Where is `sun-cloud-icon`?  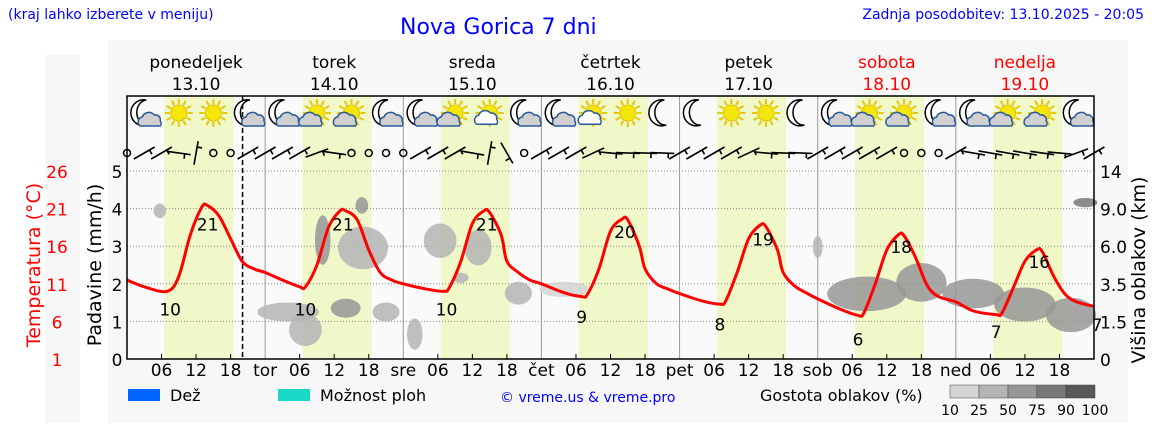 sun-cloud-icon is located at coordinates (1040, 113).